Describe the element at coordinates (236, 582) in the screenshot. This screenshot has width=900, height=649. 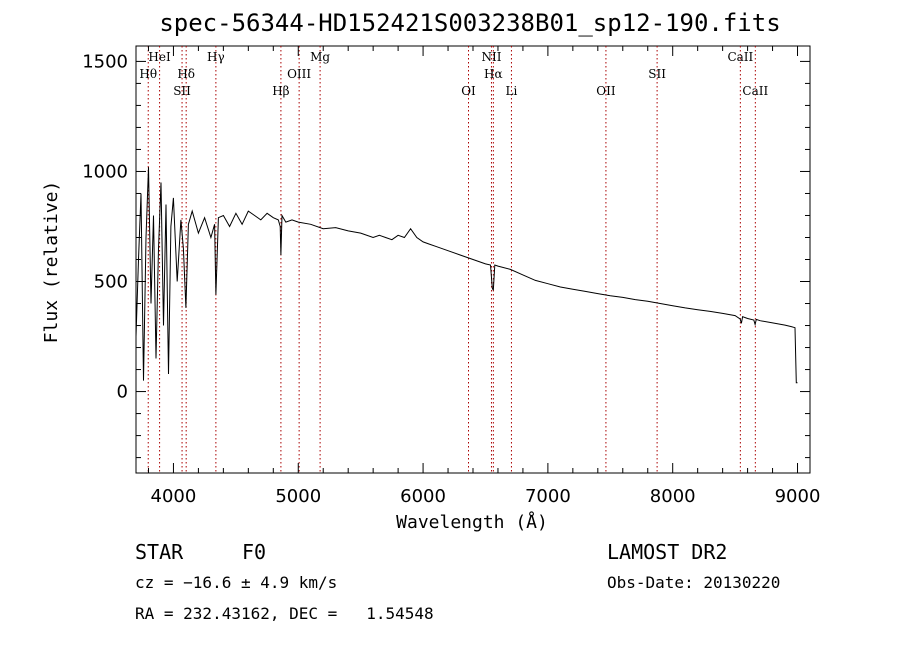
I see `redshift-cz: cz = −16.6 ± 4.9 km/s` at that location.